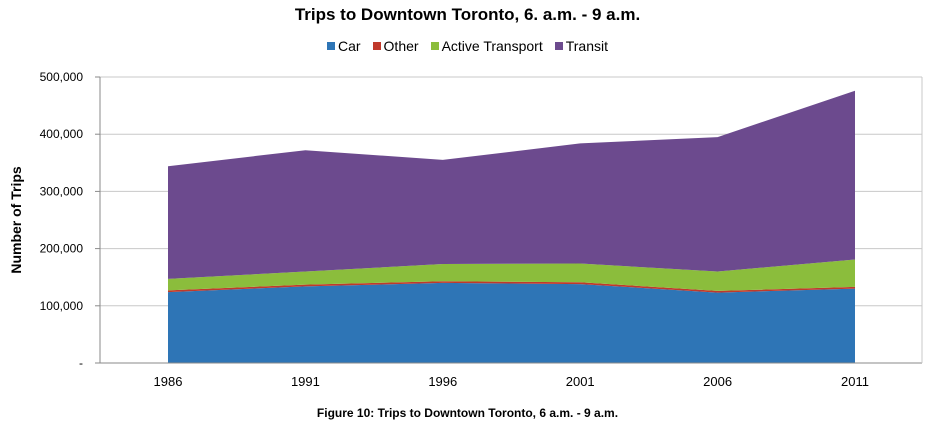  Describe the element at coordinates (442, 381) in the screenshot. I see `x-tick-label: 1996` at that location.